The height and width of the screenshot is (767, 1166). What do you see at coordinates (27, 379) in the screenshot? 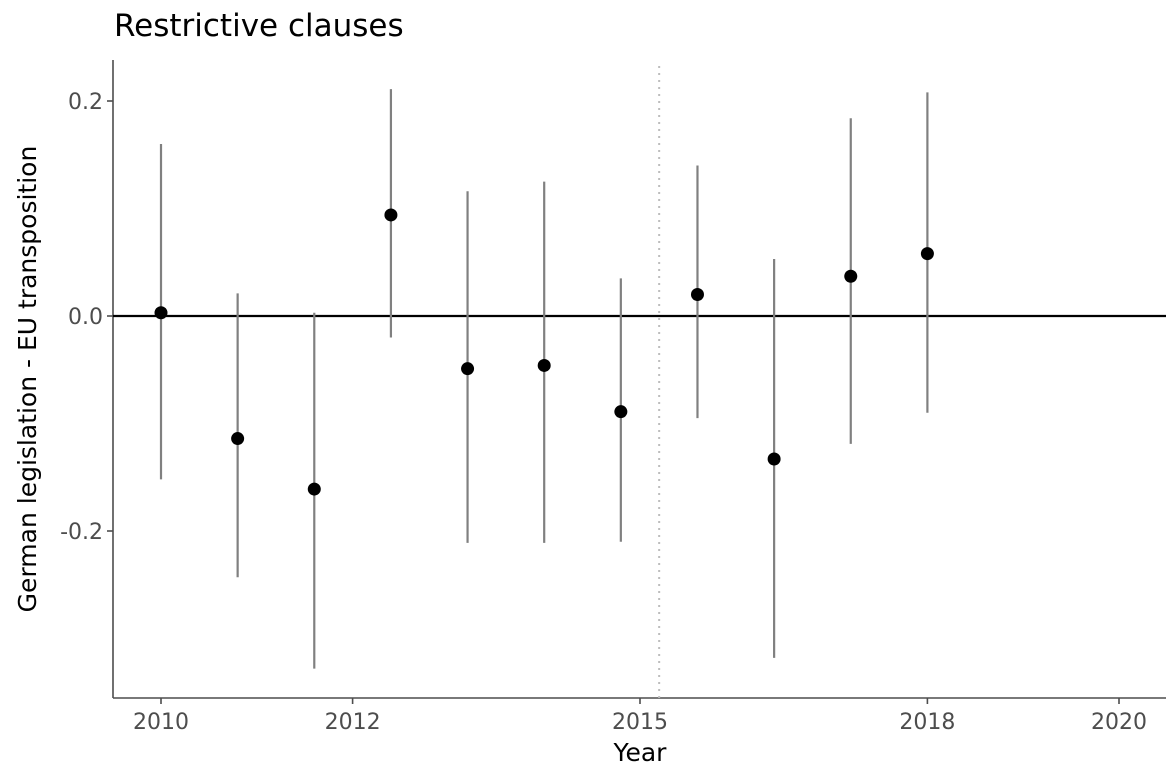
I see `y-axis-title: German legislation - EU transposition` at bounding box center [27, 379].